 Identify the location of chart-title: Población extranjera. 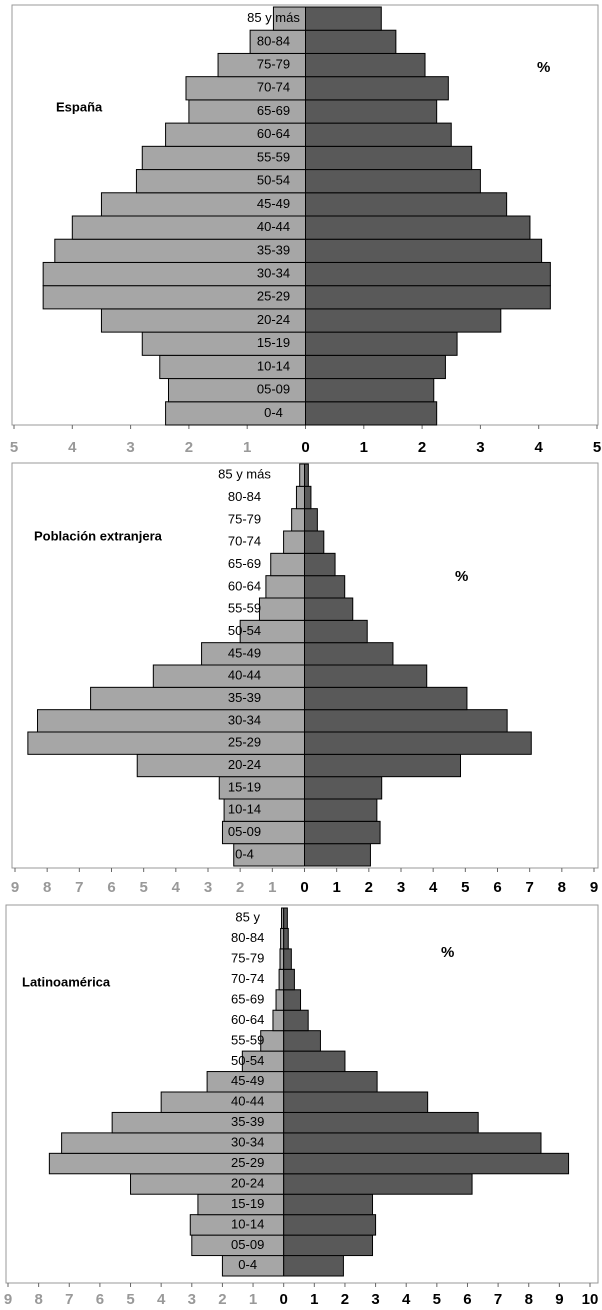
(98, 535).